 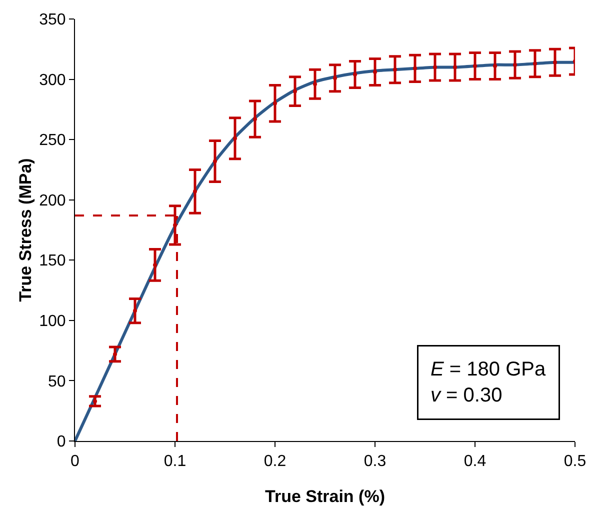 What do you see at coordinates (57, 381) in the screenshot?
I see `y-tick-label: 50` at bounding box center [57, 381].